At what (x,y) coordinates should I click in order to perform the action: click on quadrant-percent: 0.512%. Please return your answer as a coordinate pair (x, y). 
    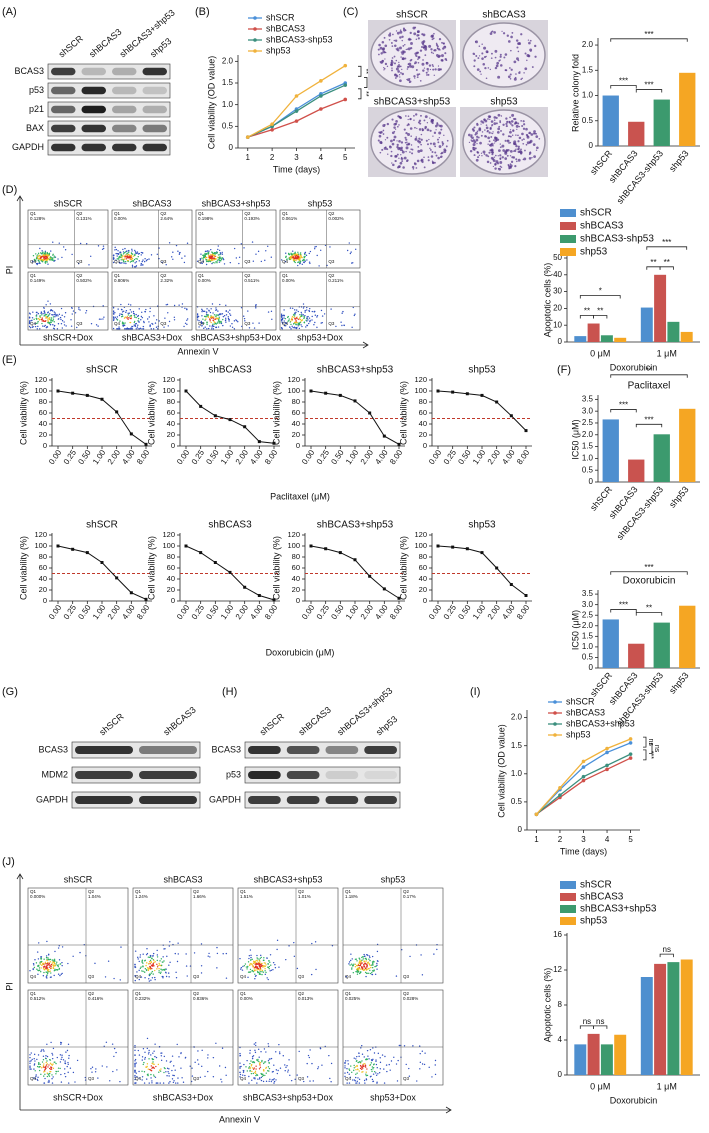
    Looking at the image, I should click on (37, 998).